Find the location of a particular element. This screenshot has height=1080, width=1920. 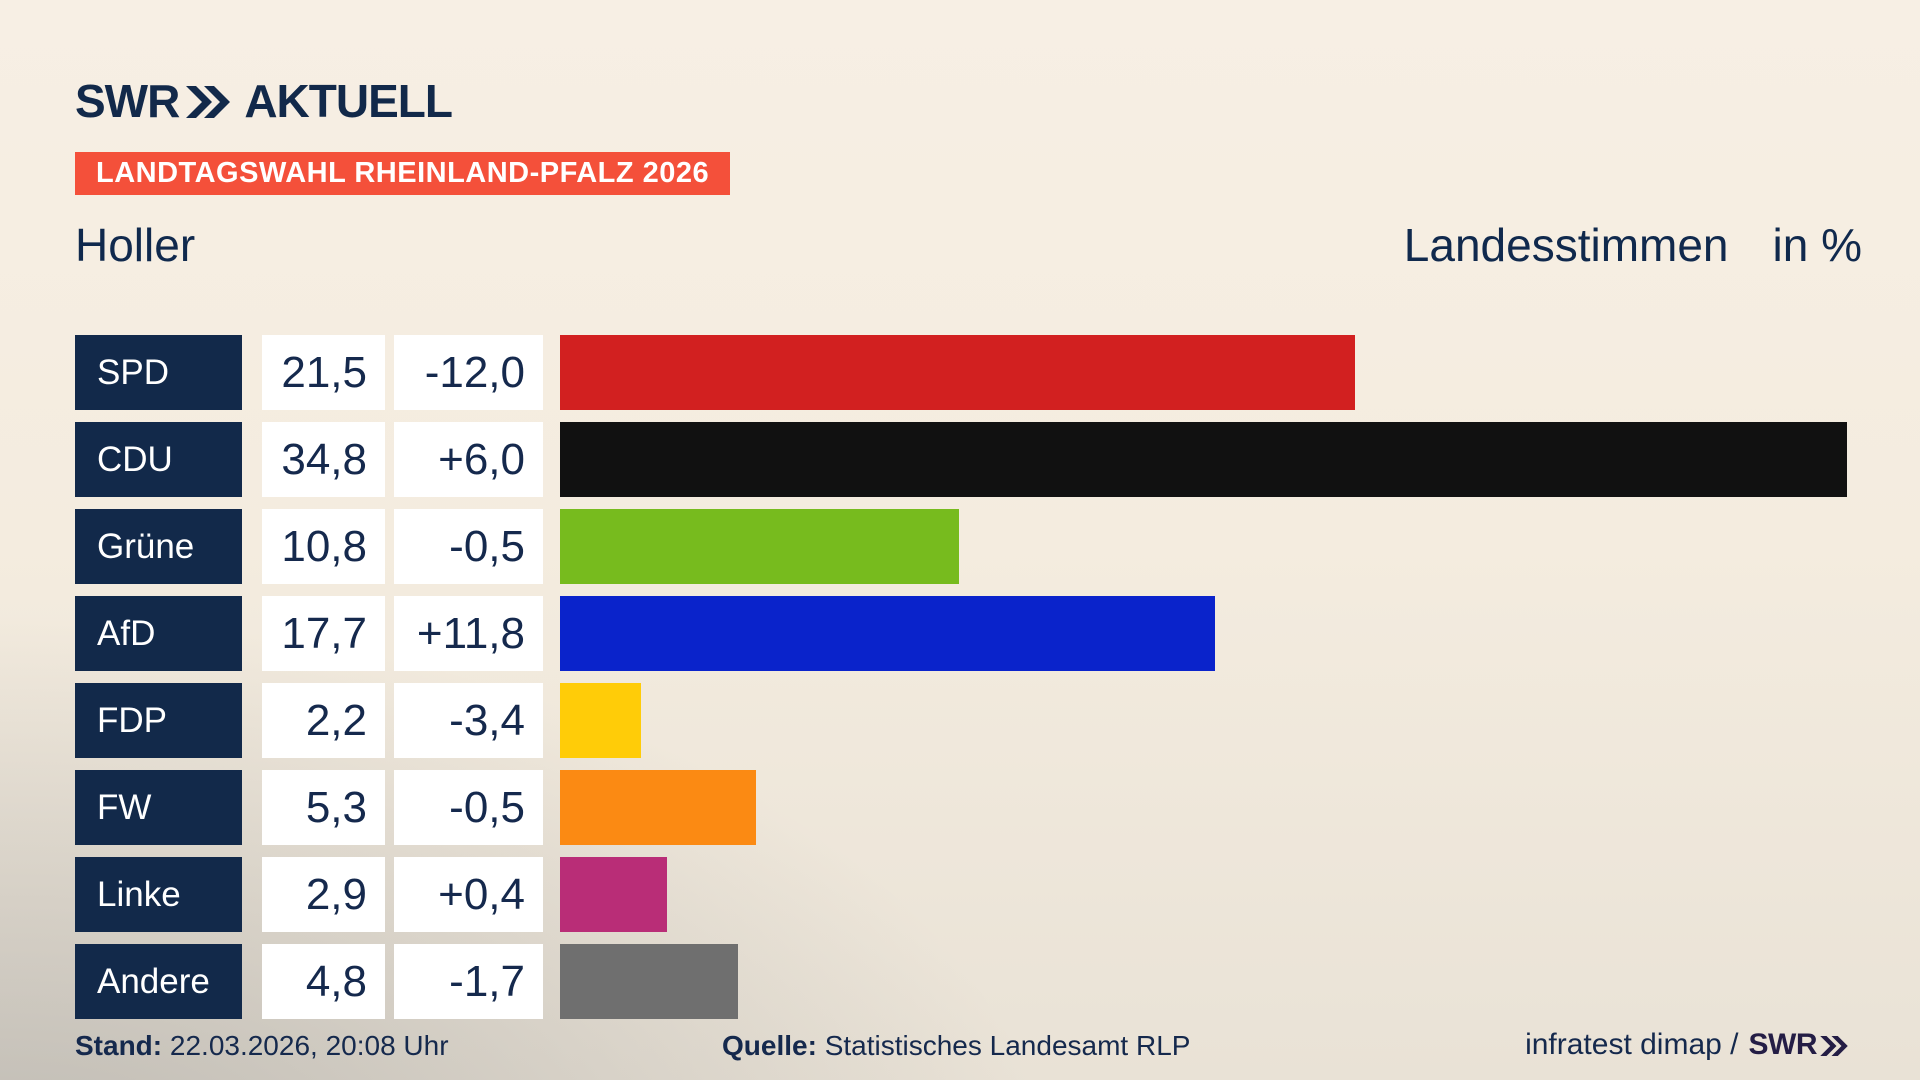

party-change-cell: -3,4 is located at coordinates (468, 720).